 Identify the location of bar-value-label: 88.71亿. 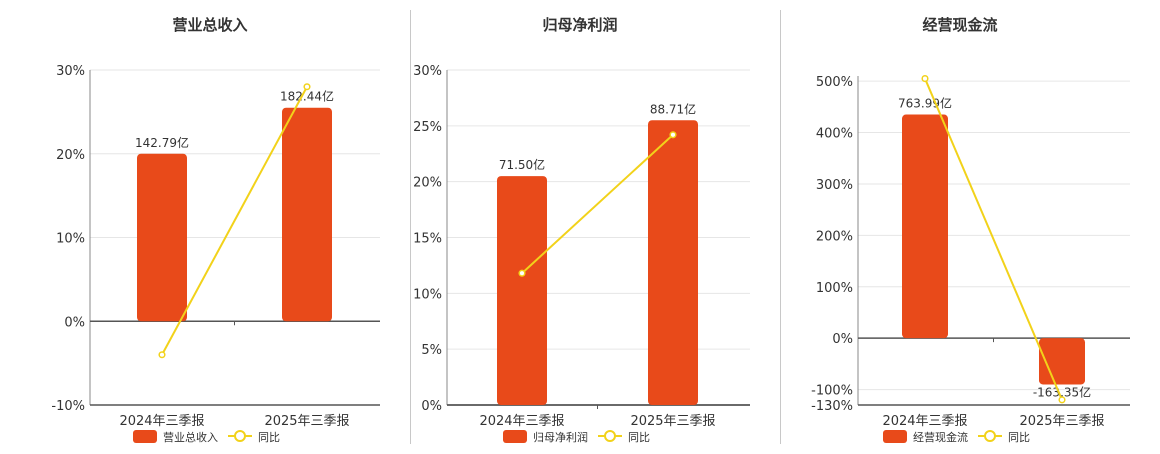
(673, 108).